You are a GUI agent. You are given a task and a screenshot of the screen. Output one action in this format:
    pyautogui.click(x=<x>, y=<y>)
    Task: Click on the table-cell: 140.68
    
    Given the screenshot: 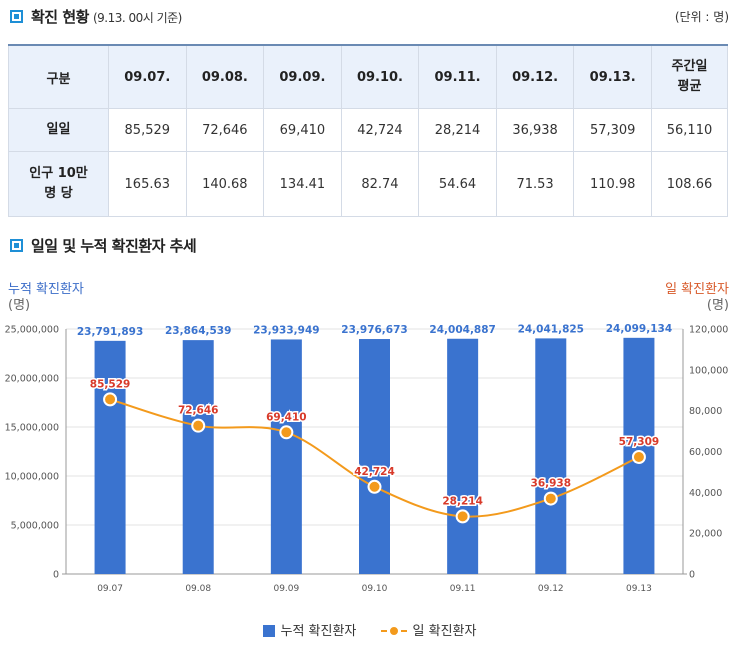 What is the action you would take?
    pyautogui.click(x=225, y=184)
    